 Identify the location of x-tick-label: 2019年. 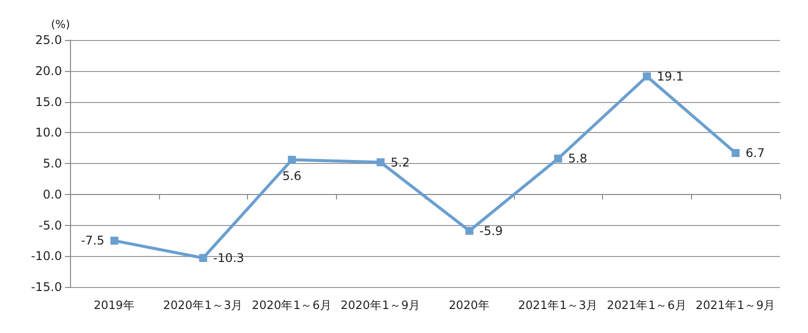
(115, 305).